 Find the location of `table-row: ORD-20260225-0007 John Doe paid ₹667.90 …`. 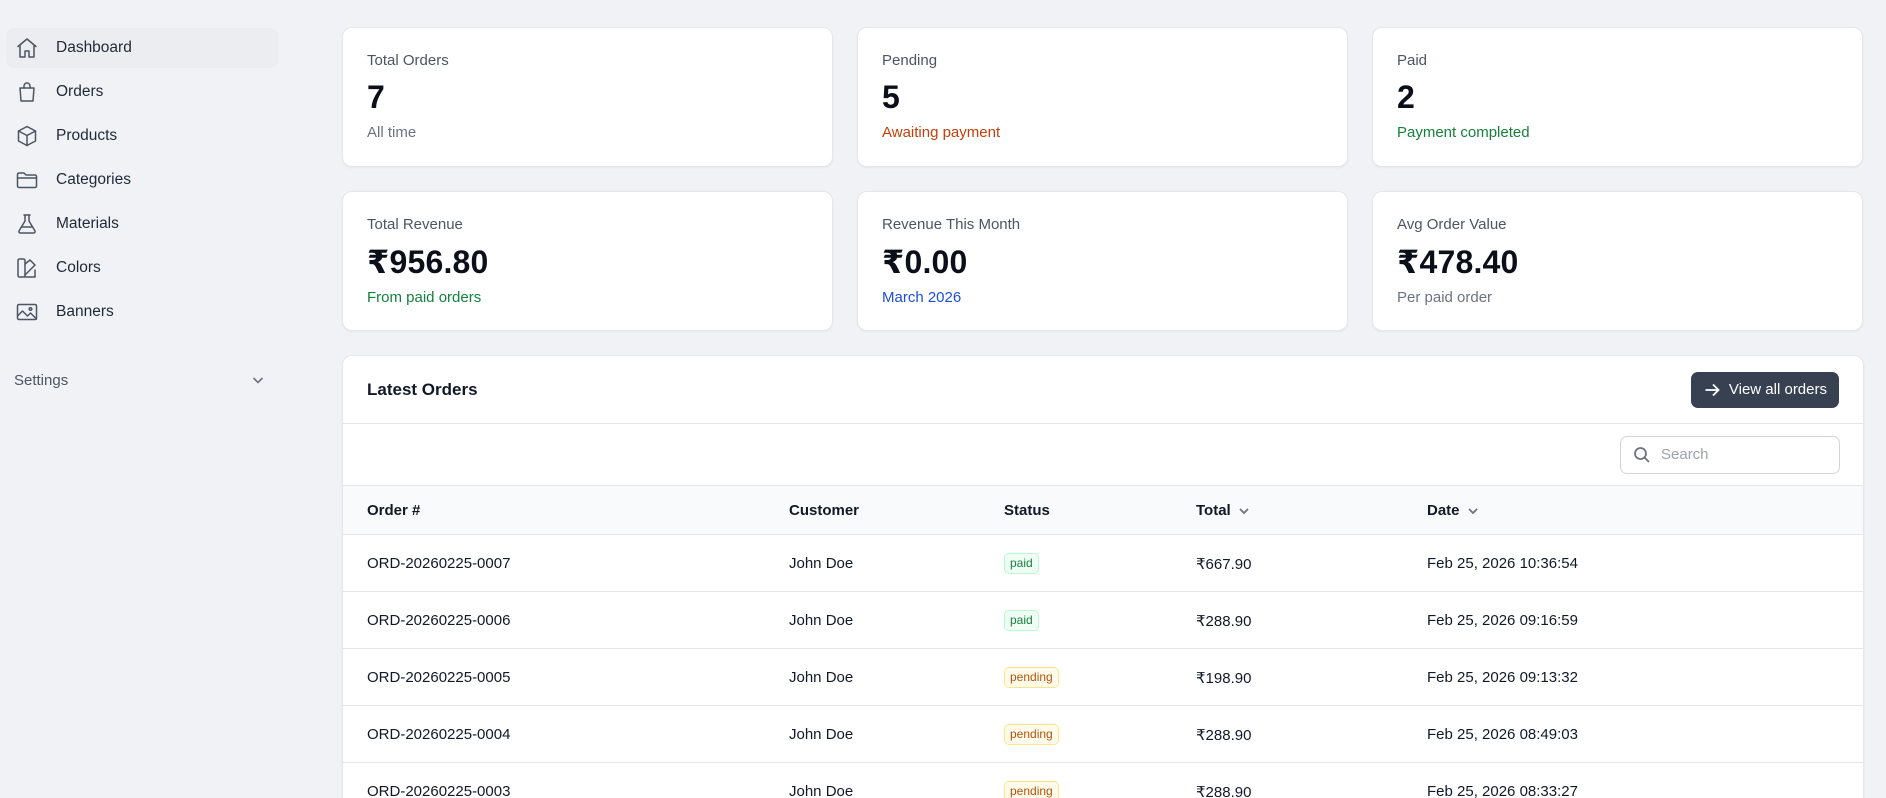

table-row: ORD-20260225-0007 John Doe paid ₹667.90 … is located at coordinates (1103, 563).